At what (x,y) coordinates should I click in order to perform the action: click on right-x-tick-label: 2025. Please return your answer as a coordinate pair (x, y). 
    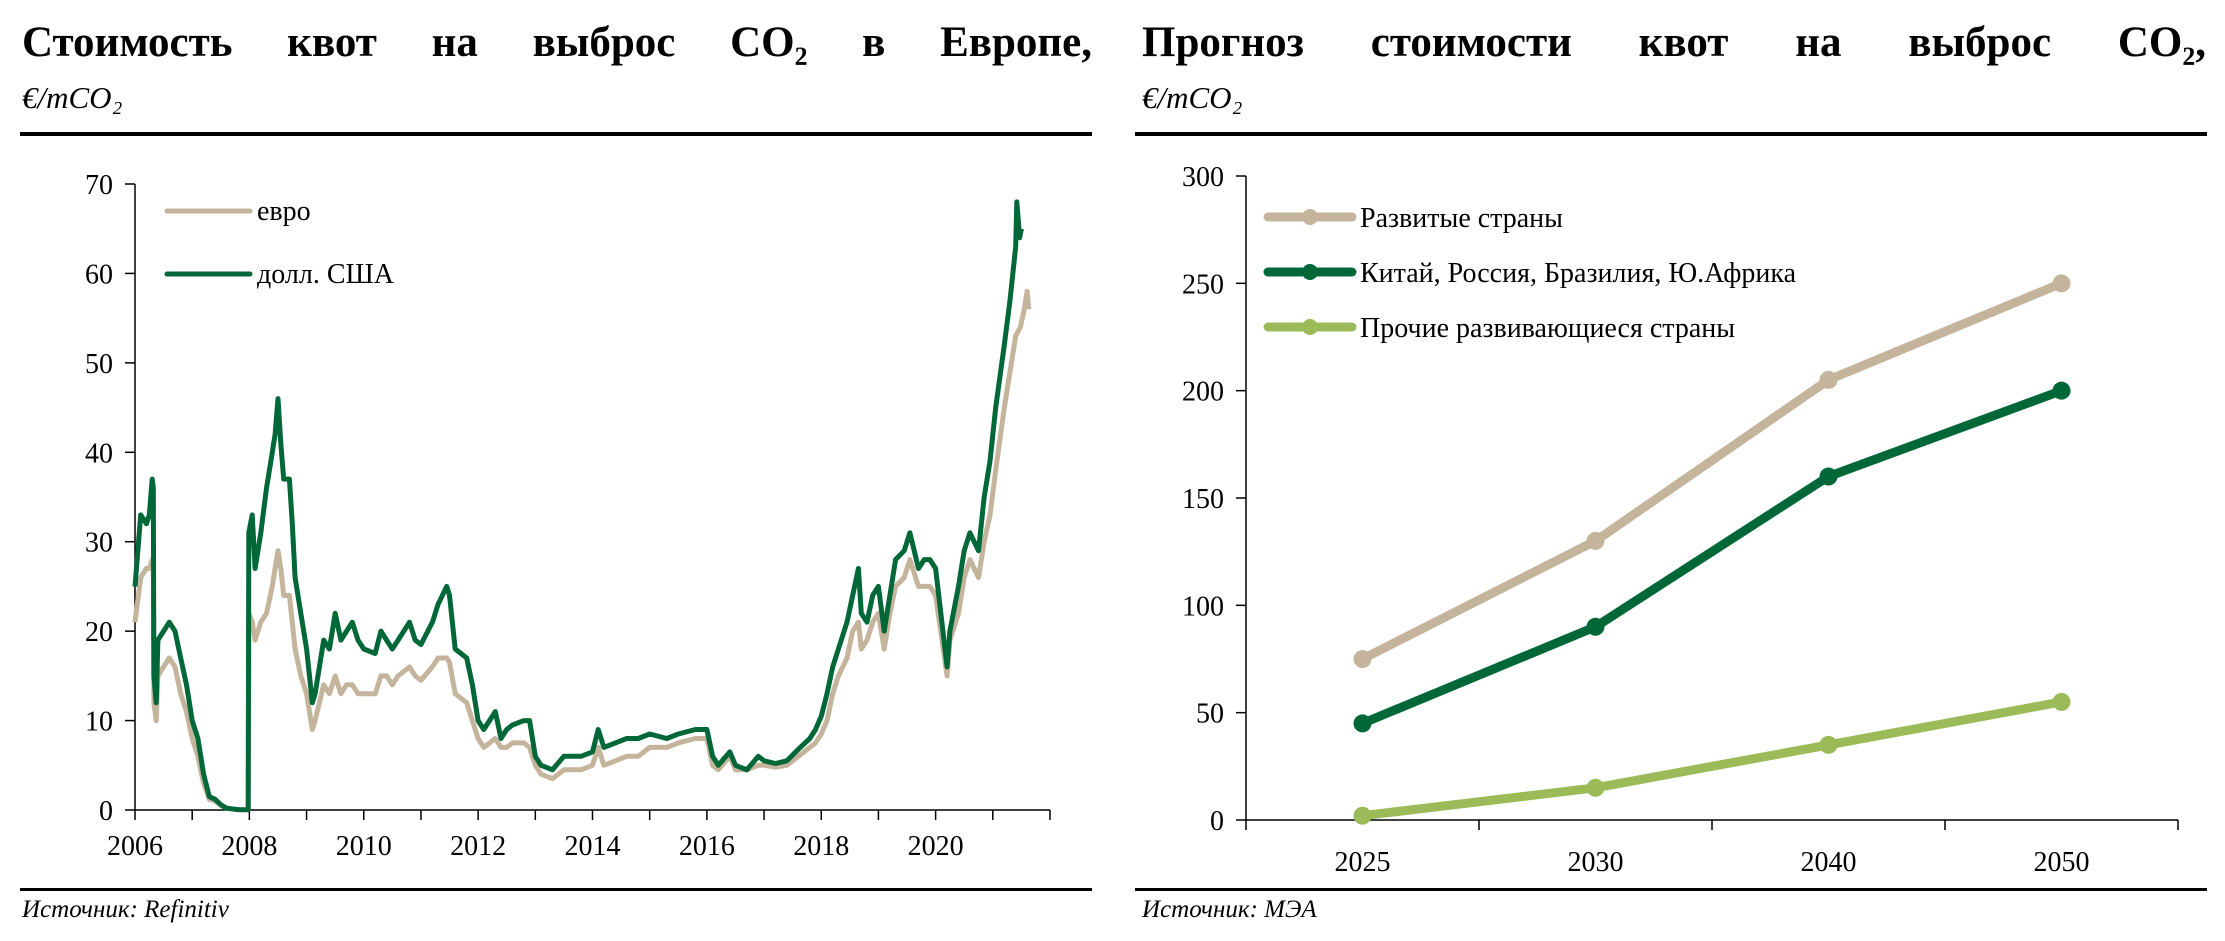
    Looking at the image, I should click on (1363, 862).